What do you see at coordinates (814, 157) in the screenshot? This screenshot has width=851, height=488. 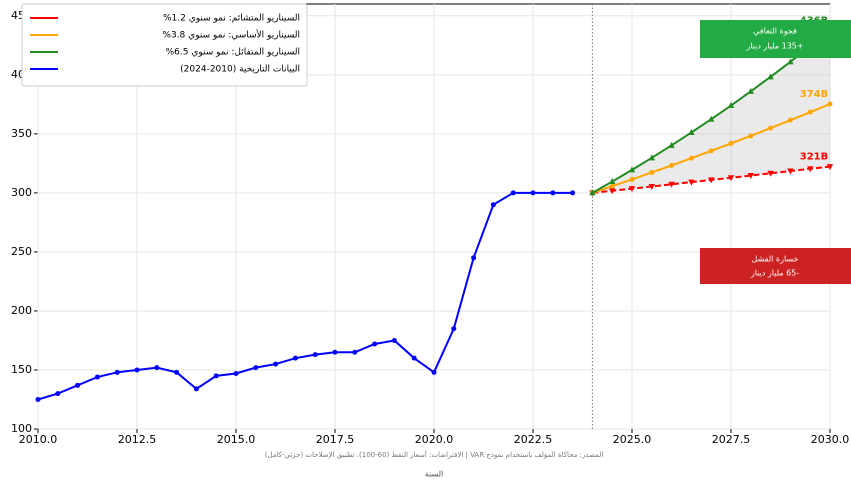 I see `end-label: 321B` at bounding box center [814, 157].